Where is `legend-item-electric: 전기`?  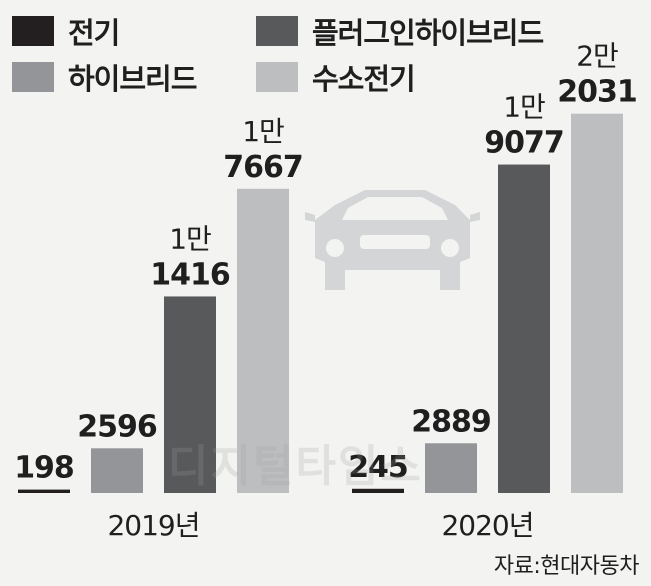
legend-item-electric: 전기 is located at coordinates (66, 31).